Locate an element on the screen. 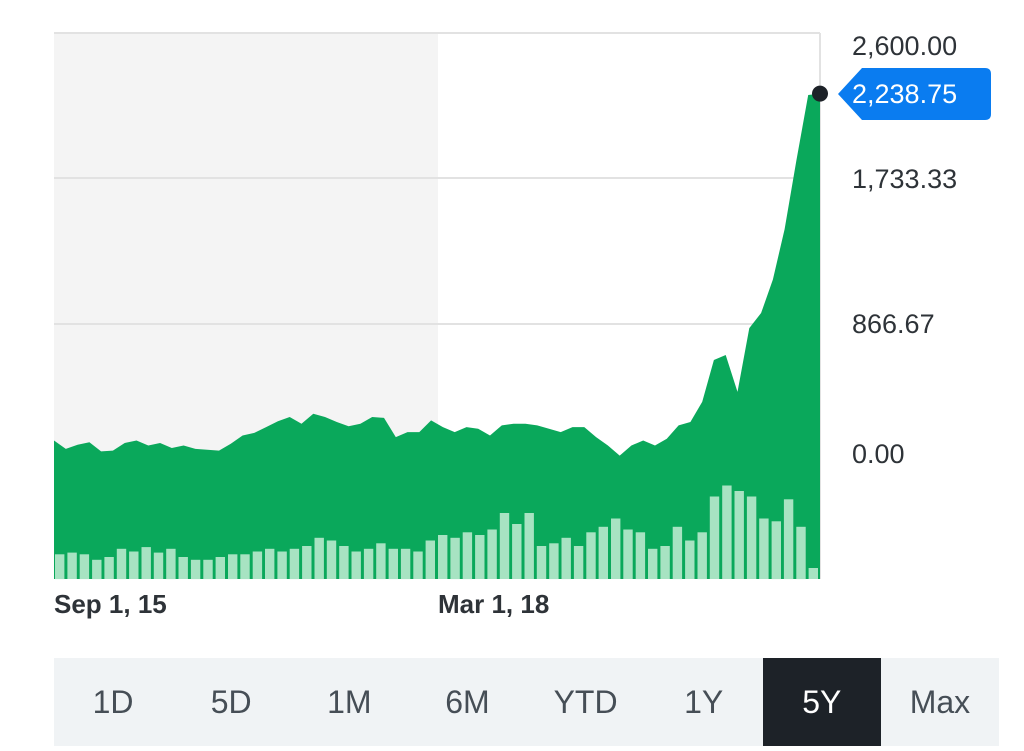 The height and width of the screenshot is (751, 1024). range-button-max: Max is located at coordinates (940, 701).